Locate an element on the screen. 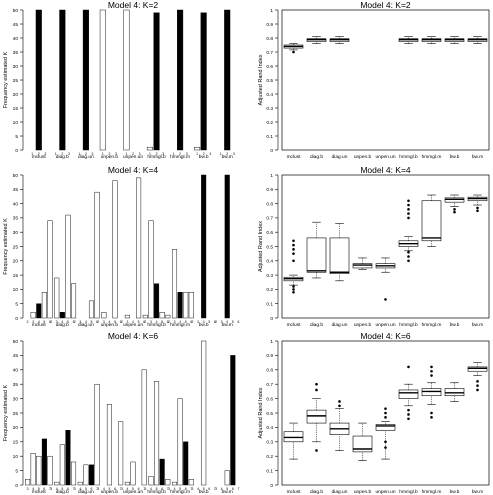 The image size is (493, 495). group-mclust: mclust is located at coordinates (293, 458).